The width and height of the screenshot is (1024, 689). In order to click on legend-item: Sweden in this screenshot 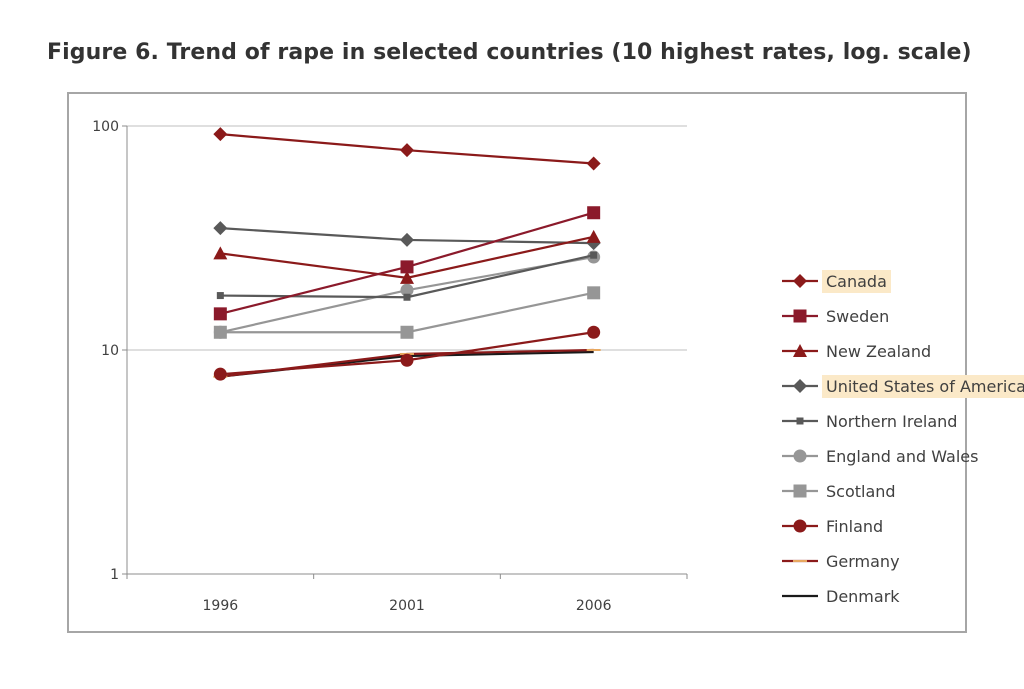, I will do `click(835, 316)`.